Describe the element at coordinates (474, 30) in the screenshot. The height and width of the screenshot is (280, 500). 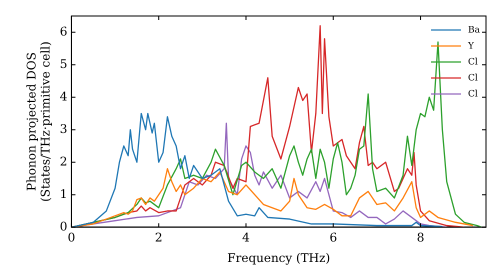
I see `legend-label: Ba` at that location.